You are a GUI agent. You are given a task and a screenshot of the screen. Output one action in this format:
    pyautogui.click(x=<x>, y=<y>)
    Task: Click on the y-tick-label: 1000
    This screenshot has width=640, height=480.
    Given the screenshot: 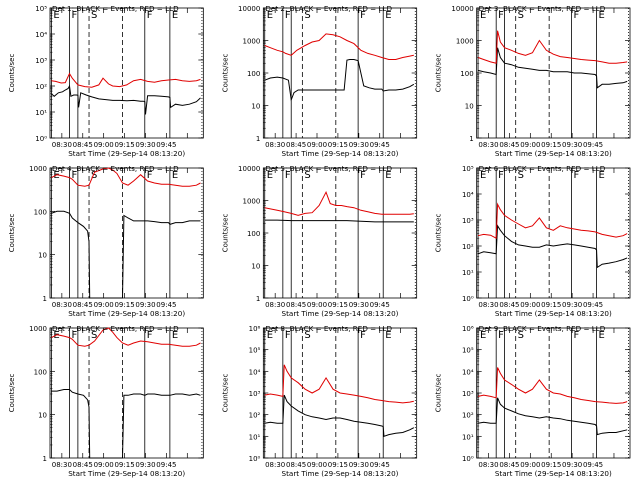 What is the action you would take?
    pyautogui.click(x=38, y=329)
    